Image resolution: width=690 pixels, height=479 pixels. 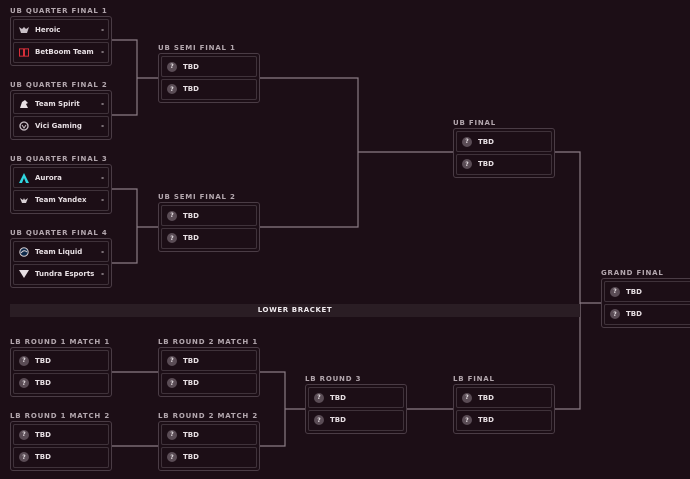 I want to click on match-ubqf1: Heroic - BetBoom Team -, so click(x=61, y=41).